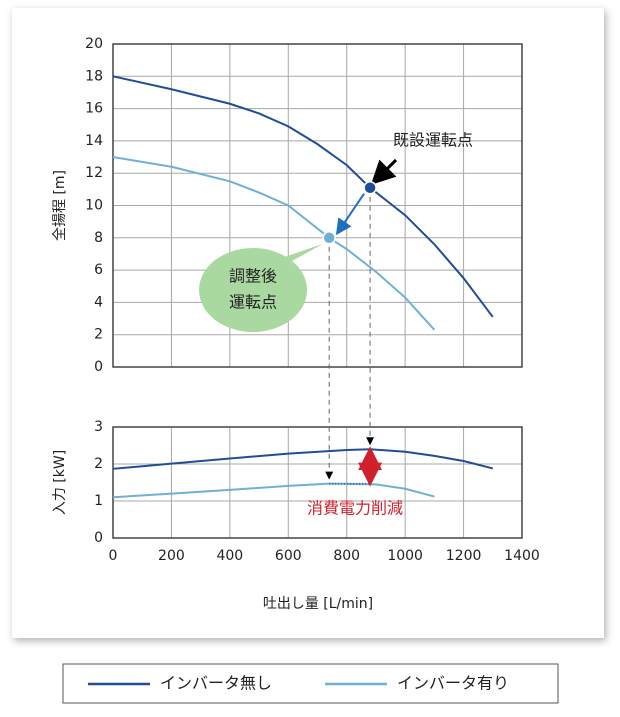  What do you see at coordinates (216, 683) in the screenshot?
I see `legend-label: インバータ無し` at bounding box center [216, 683].